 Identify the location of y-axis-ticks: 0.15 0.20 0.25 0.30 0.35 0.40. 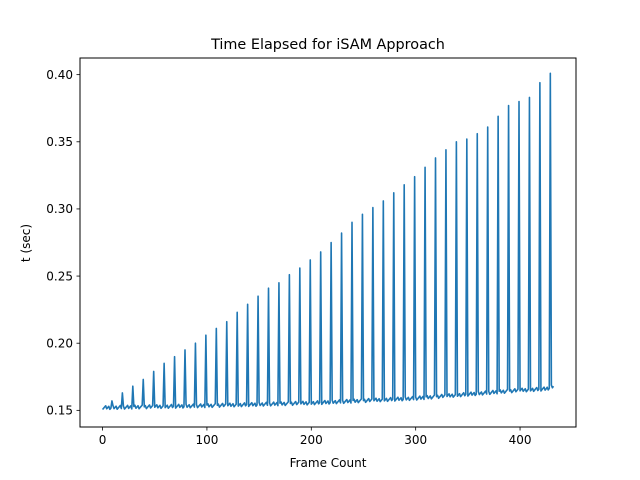
(63, 243).